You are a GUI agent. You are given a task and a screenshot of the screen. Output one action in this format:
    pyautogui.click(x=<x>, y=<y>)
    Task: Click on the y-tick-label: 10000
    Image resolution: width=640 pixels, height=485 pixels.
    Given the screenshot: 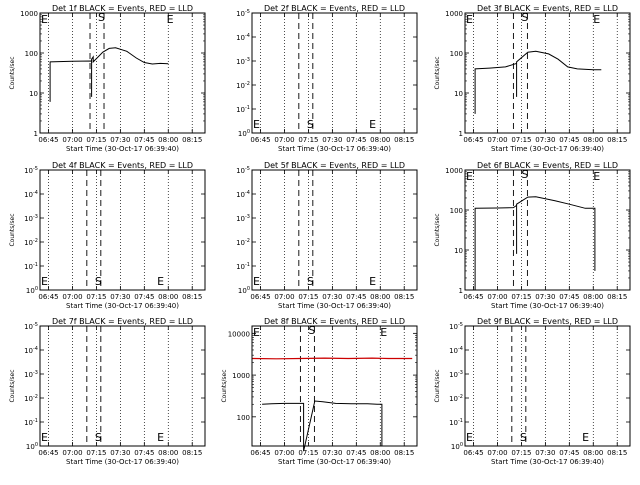 What is the action you would take?
    pyautogui.click(x=239, y=334)
    